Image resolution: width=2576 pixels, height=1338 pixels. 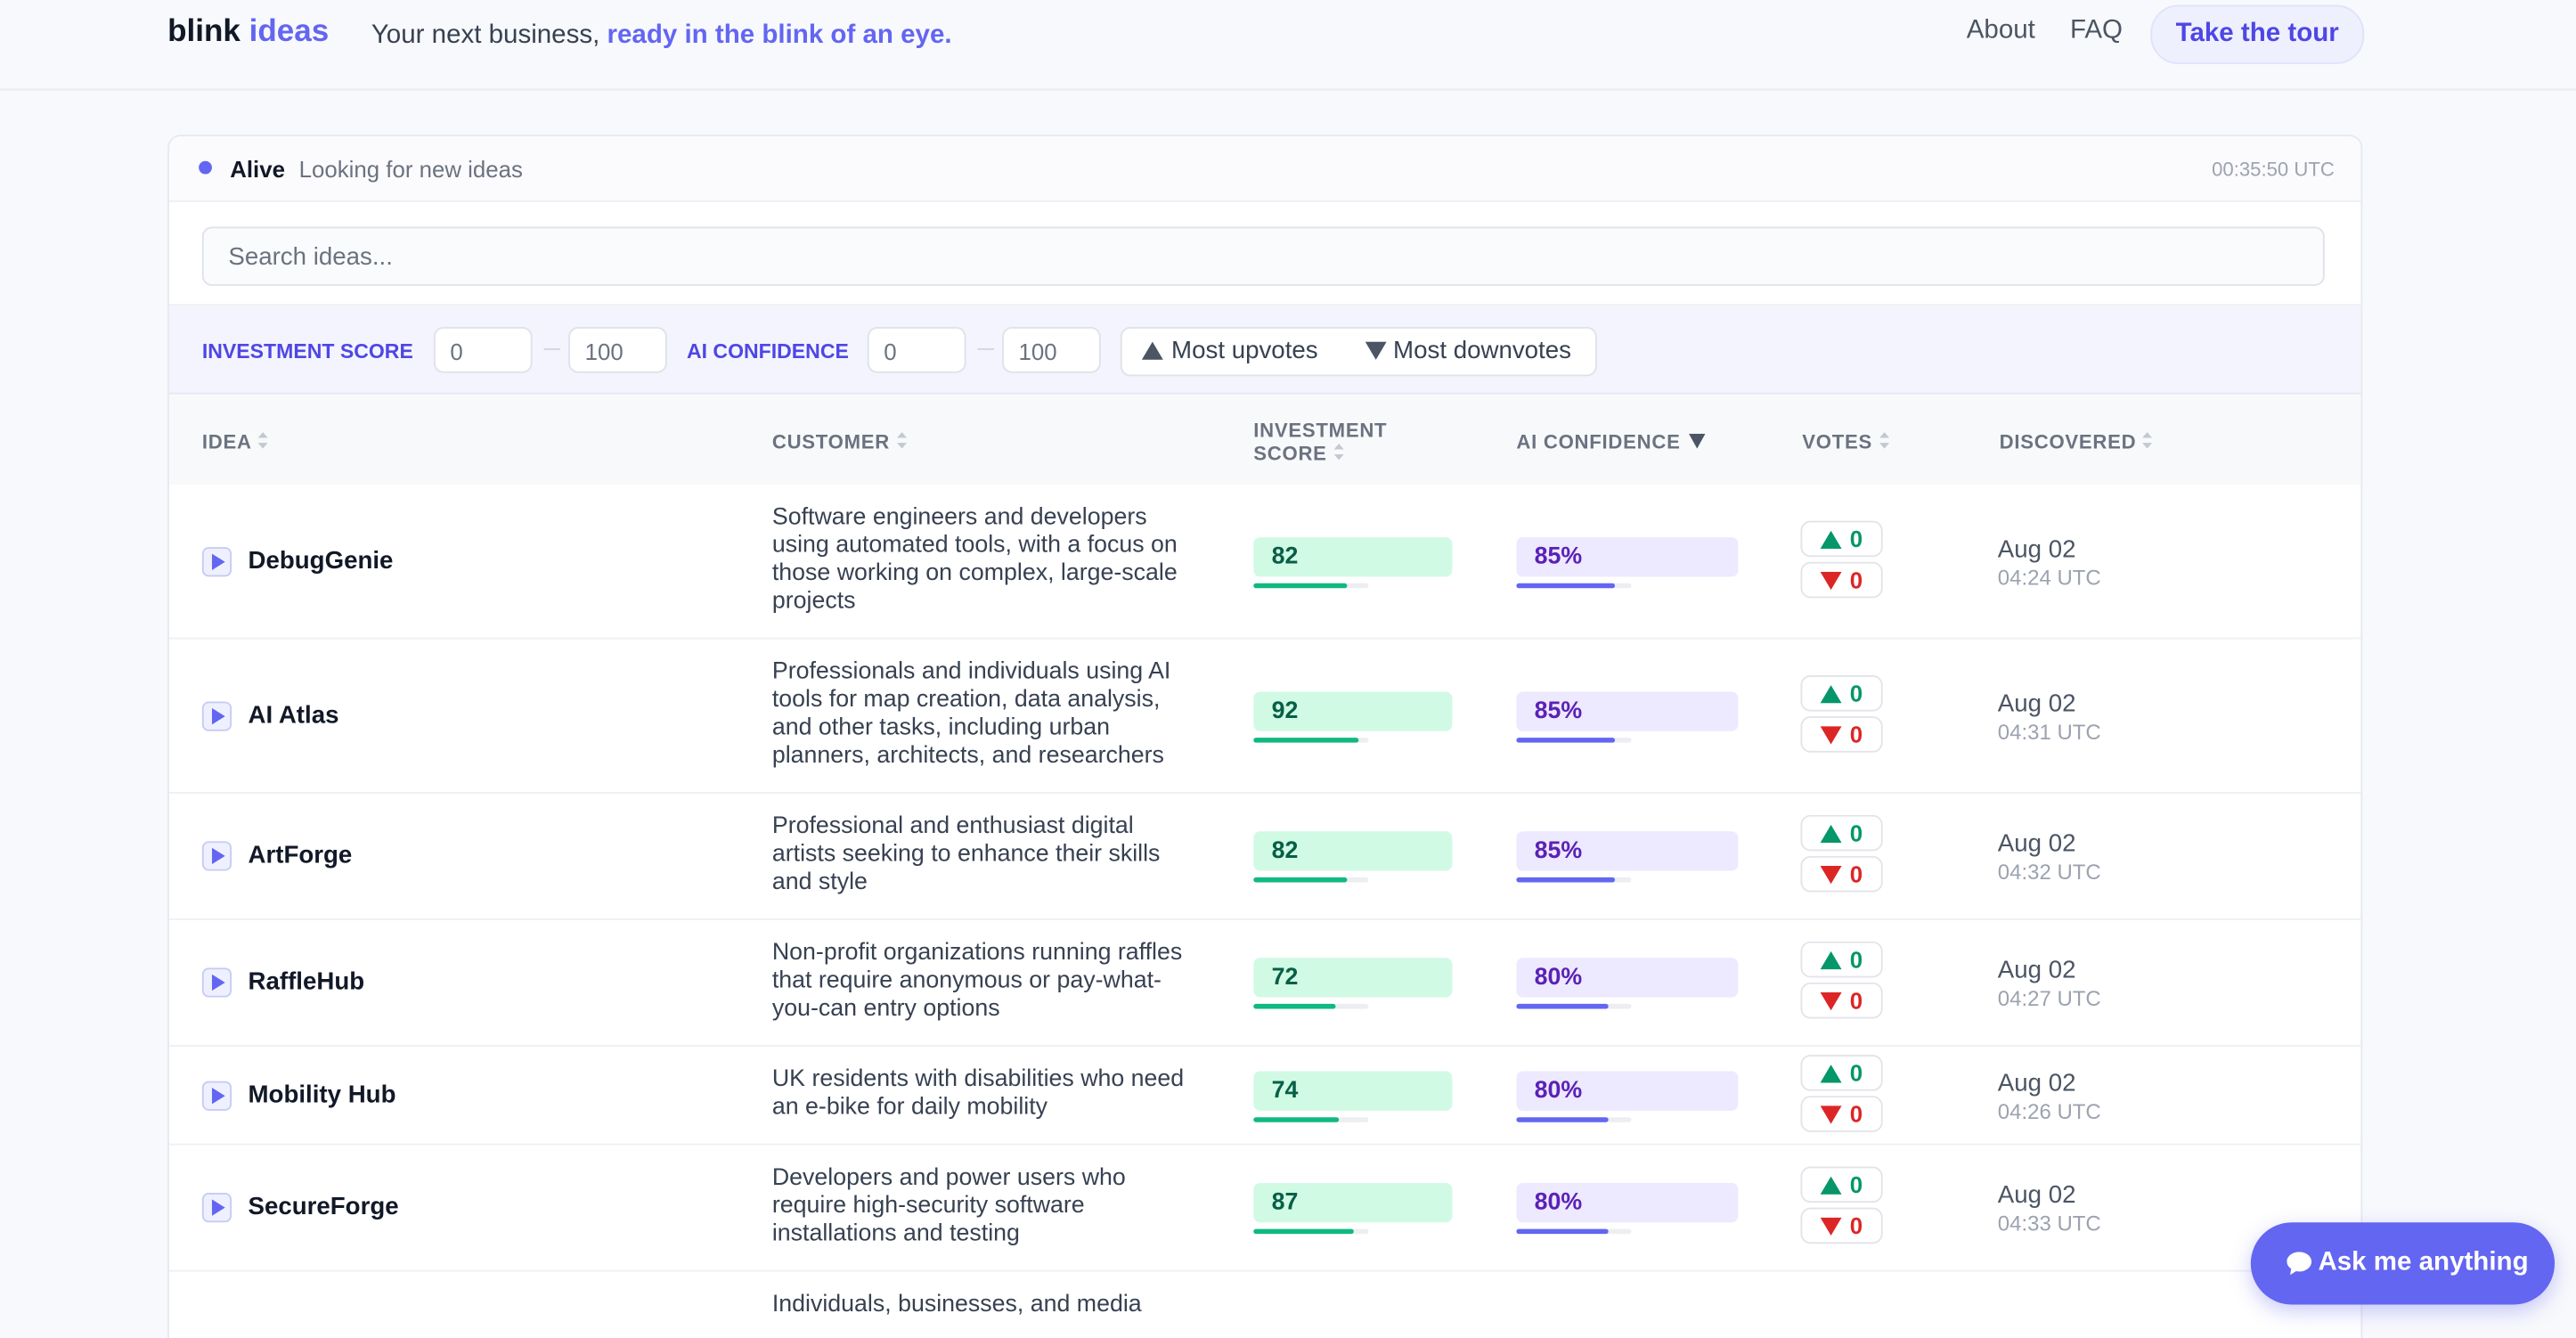 I want to click on nav-link: About, so click(x=2000, y=30).